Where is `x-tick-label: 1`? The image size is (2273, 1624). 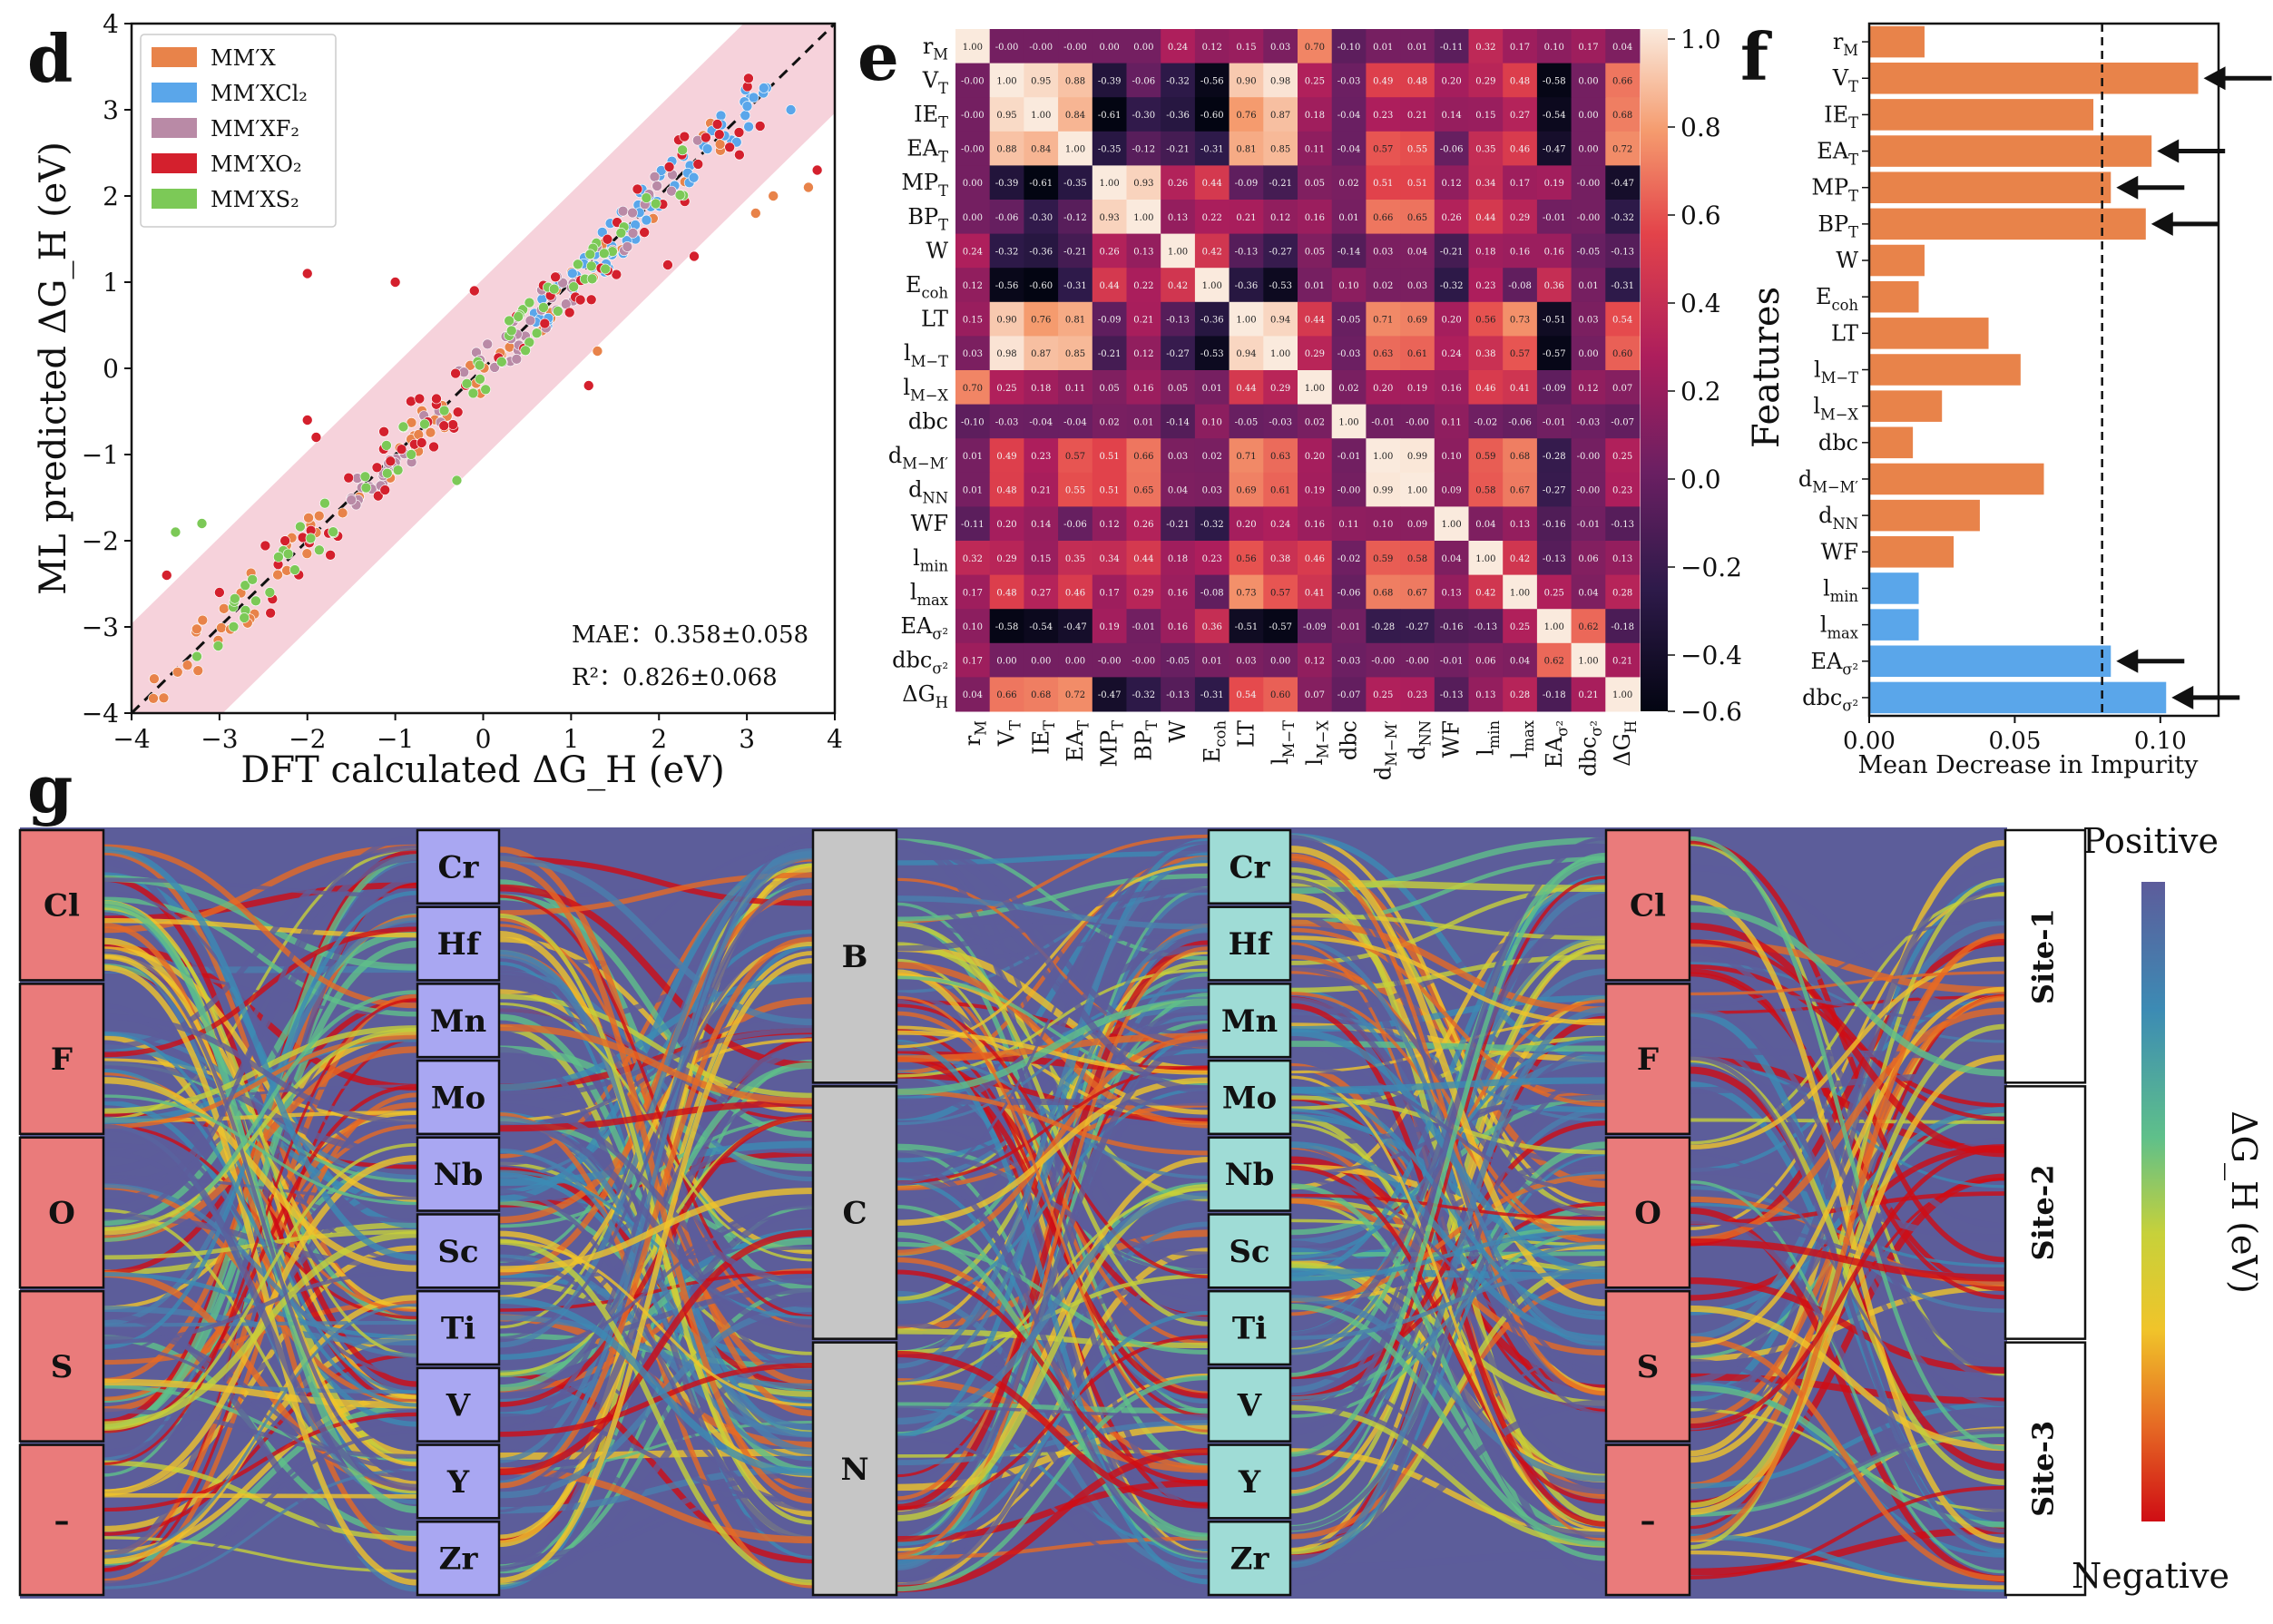
x-tick-label: 1 is located at coordinates (571, 739).